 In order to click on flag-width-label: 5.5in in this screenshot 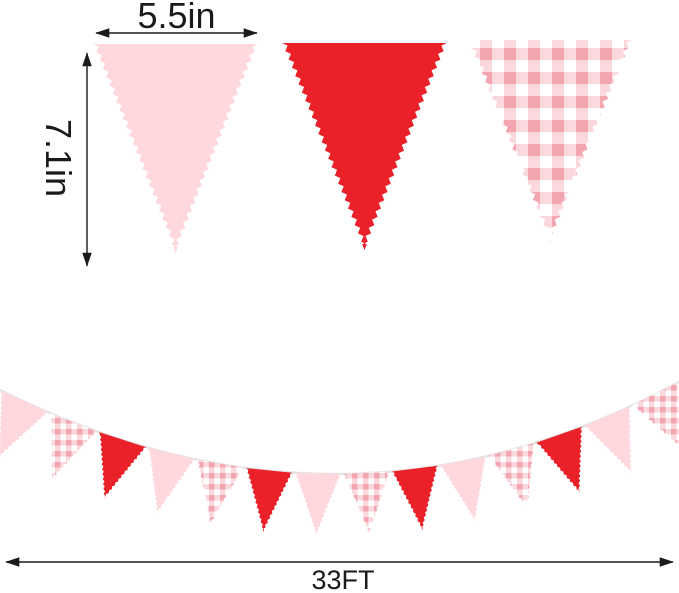, I will do `click(176, 18)`.